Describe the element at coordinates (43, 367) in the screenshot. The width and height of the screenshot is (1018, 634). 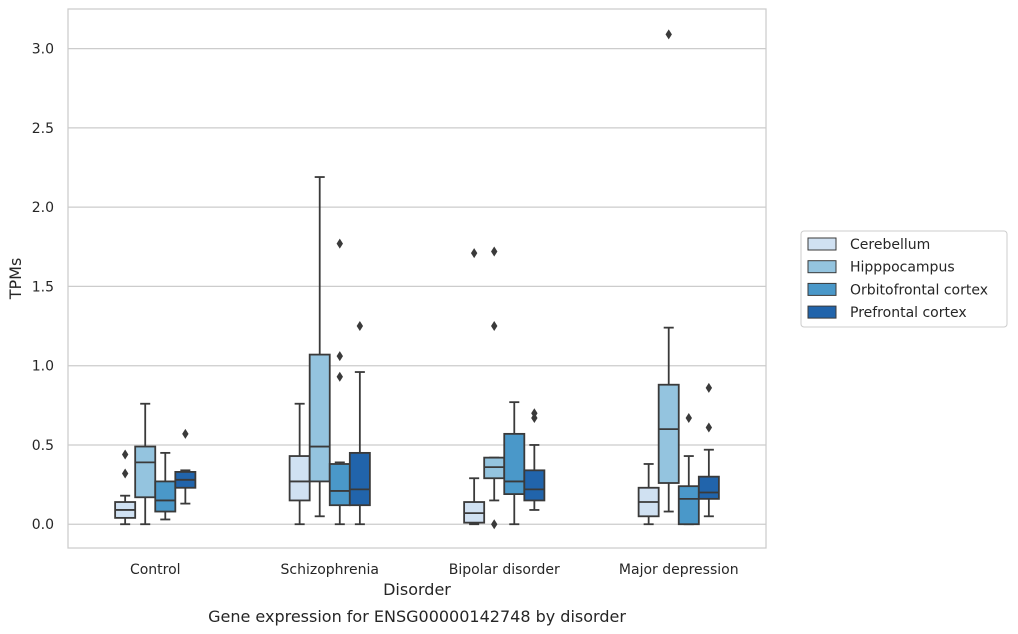
I see `y-tick-label: 1.0` at that location.